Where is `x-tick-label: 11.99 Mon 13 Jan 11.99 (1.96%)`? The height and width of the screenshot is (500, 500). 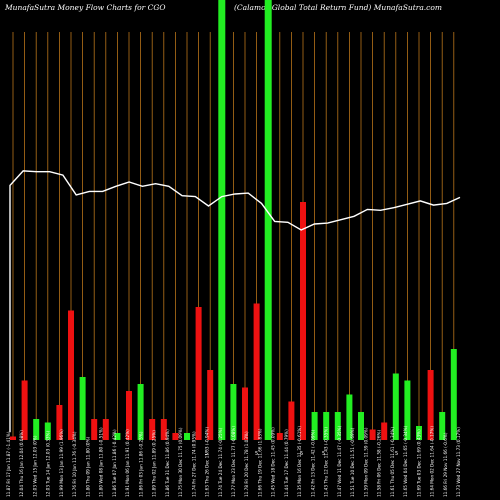
x-tick-label: 11.99 Mon 13 Jan 11.99 (1.96%) is located at coordinates (61, 463).